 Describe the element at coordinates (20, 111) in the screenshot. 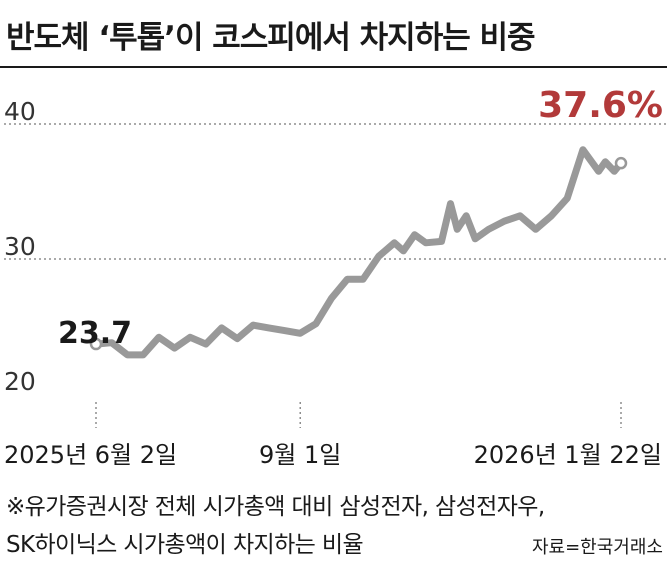

I see `y-tick-40: 40` at that location.